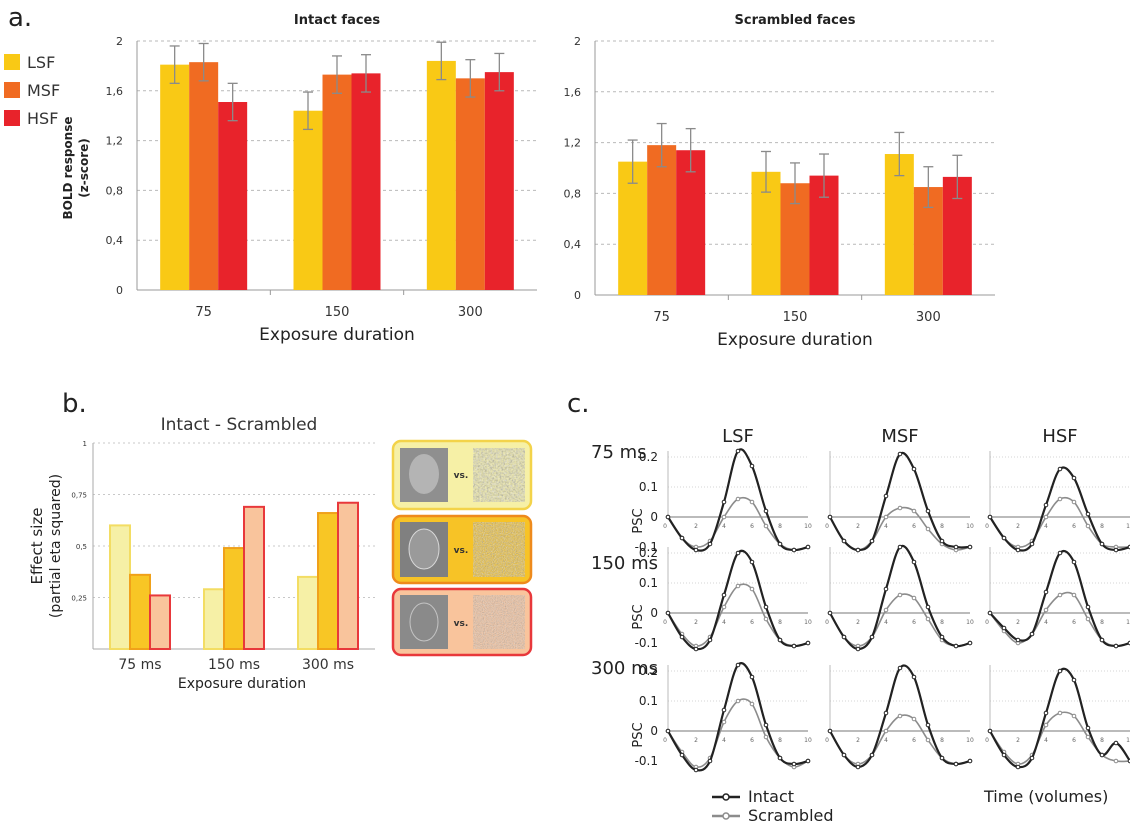 This screenshot has width=1130, height=825. I want to click on legend-scrambled-marker, so click(726, 816).